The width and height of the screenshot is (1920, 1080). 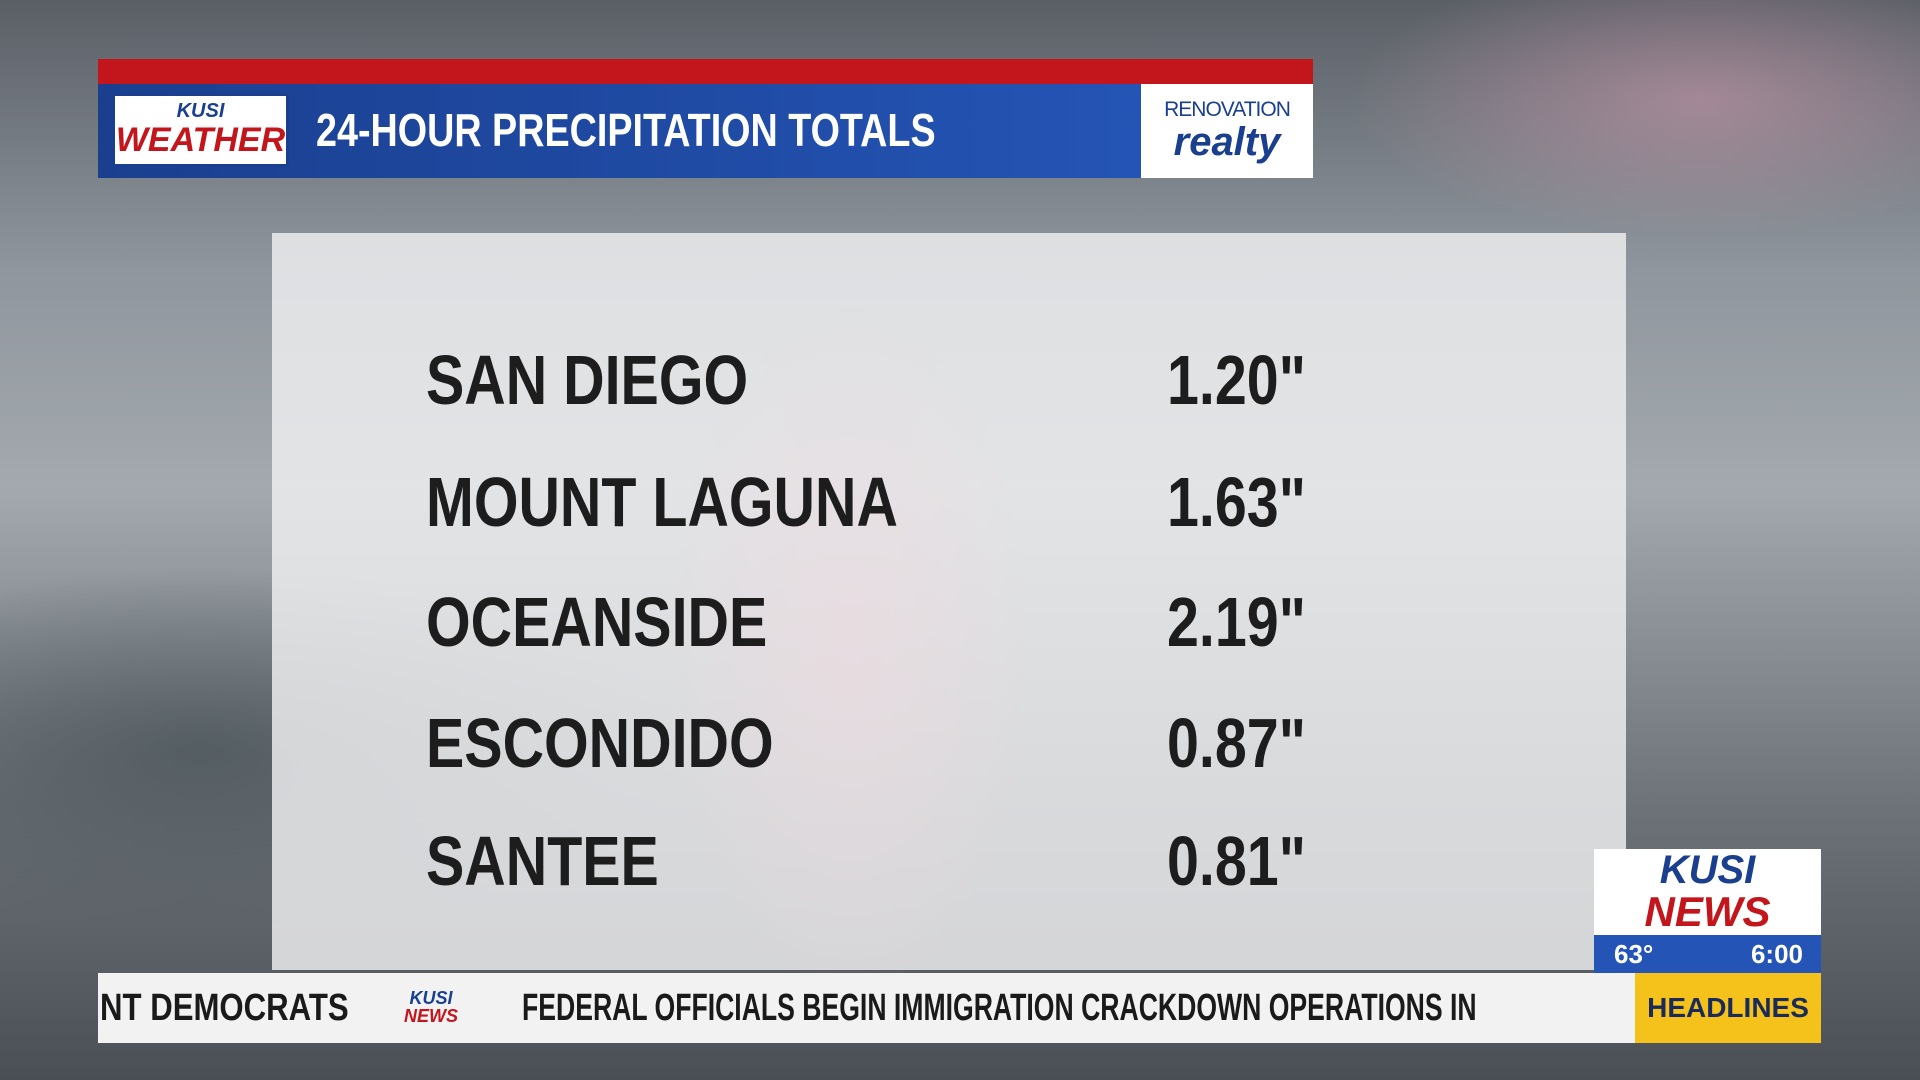 What do you see at coordinates (1634, 954) in the screenshot?
I see `temperature: 63°` at bounding box center [1634, 954].